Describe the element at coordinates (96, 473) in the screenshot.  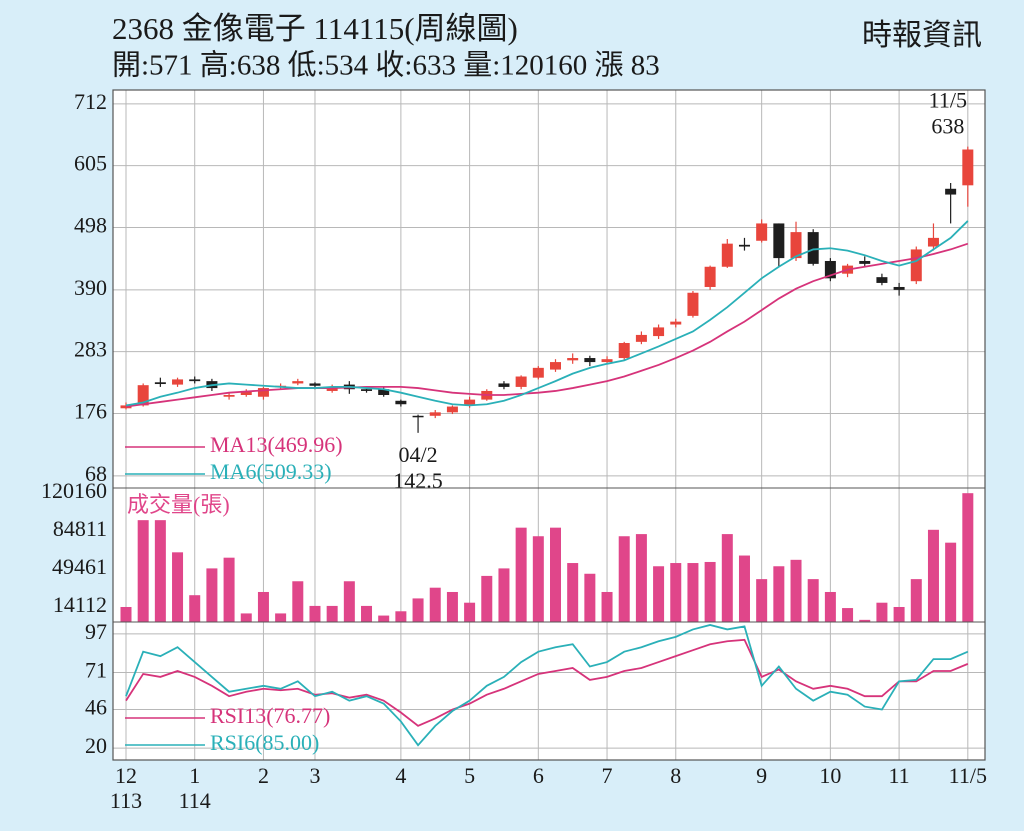
I see `y-tick-label: 68` at that location.